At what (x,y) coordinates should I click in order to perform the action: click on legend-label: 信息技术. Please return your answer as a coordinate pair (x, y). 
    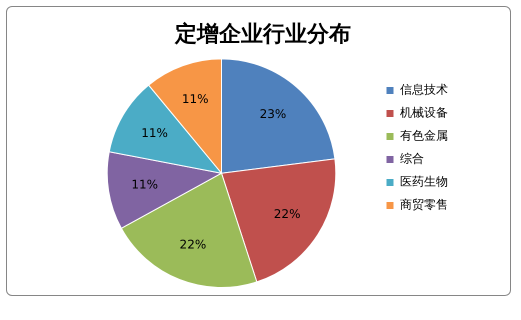
    Looking at the image, I should click on (424, 89).